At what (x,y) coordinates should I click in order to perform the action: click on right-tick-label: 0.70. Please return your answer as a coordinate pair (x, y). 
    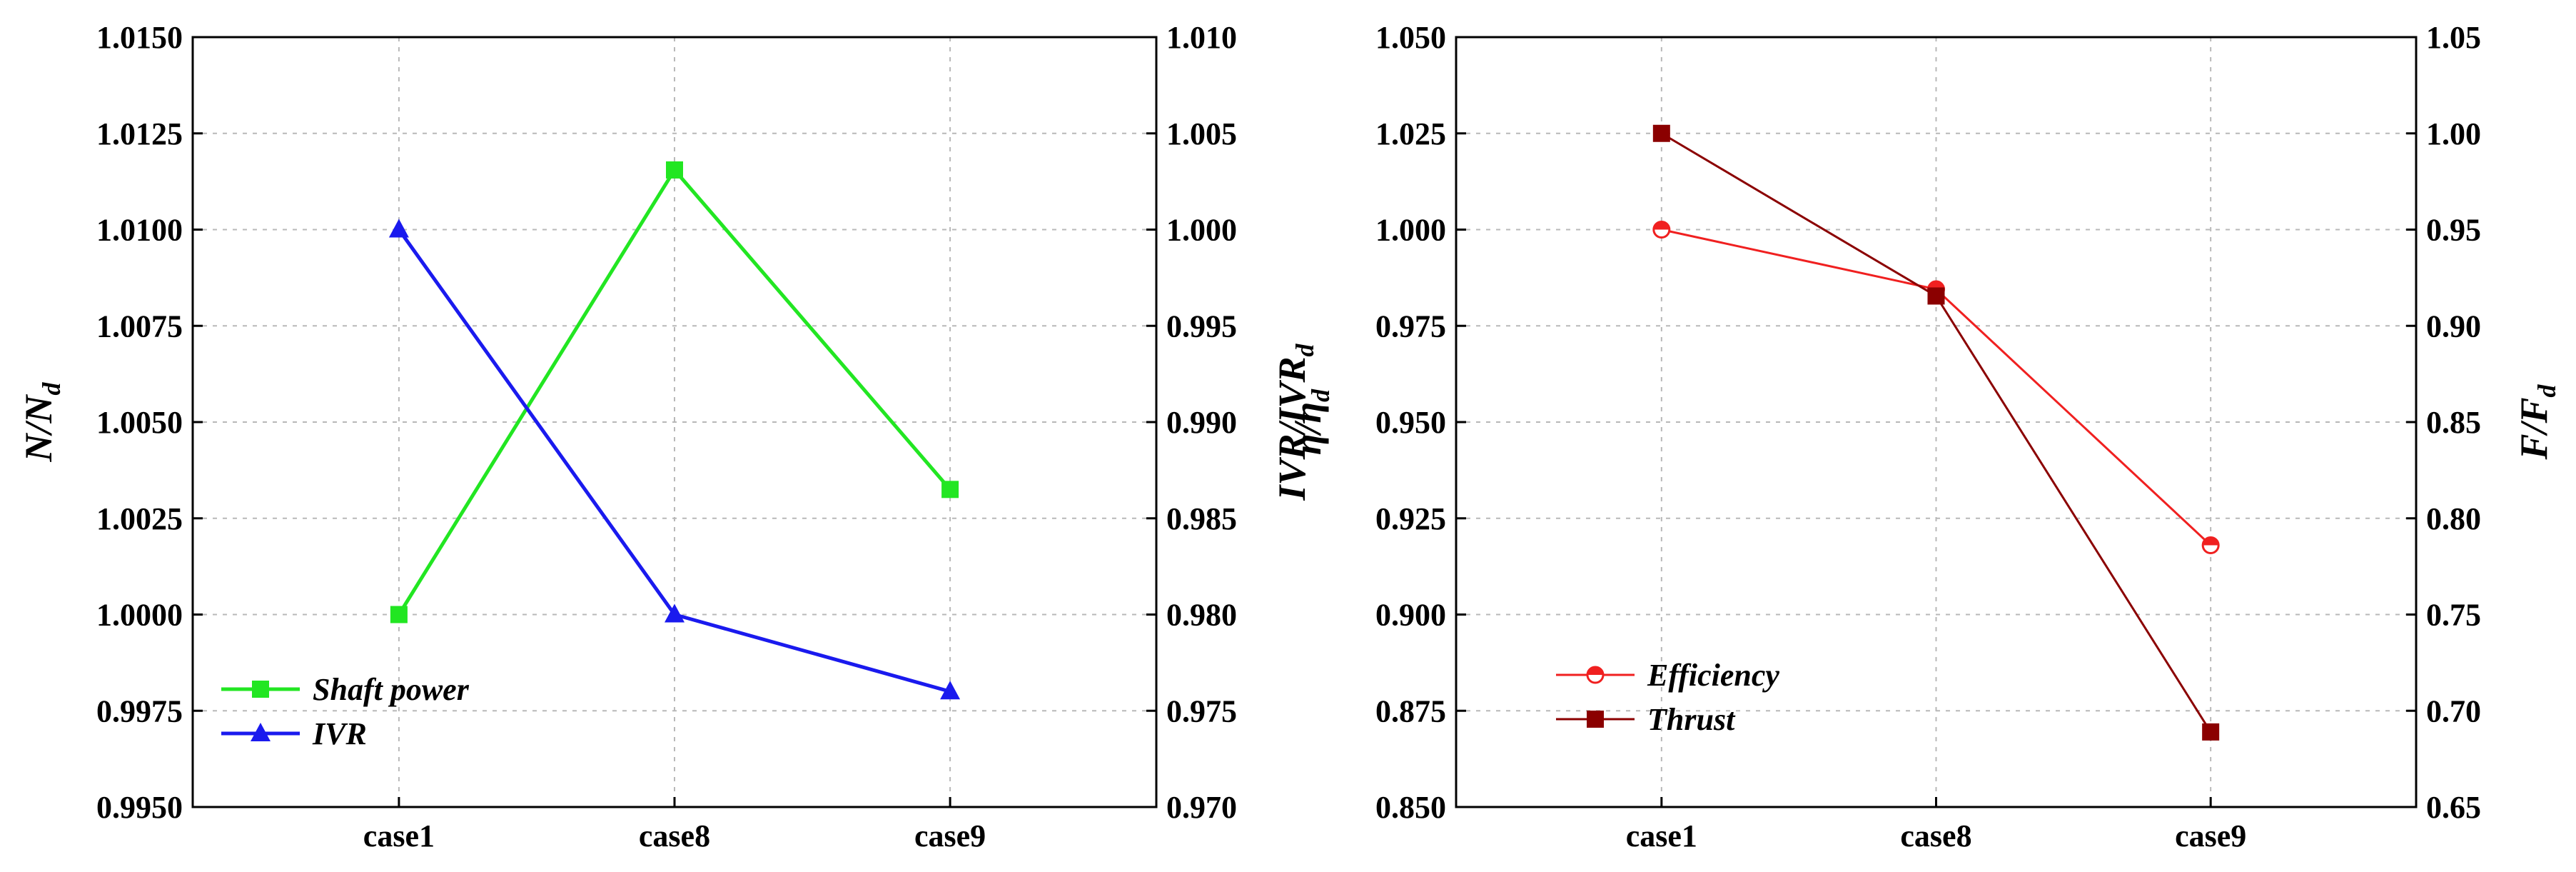
    Looking at the image, I should click on (2453, 710).